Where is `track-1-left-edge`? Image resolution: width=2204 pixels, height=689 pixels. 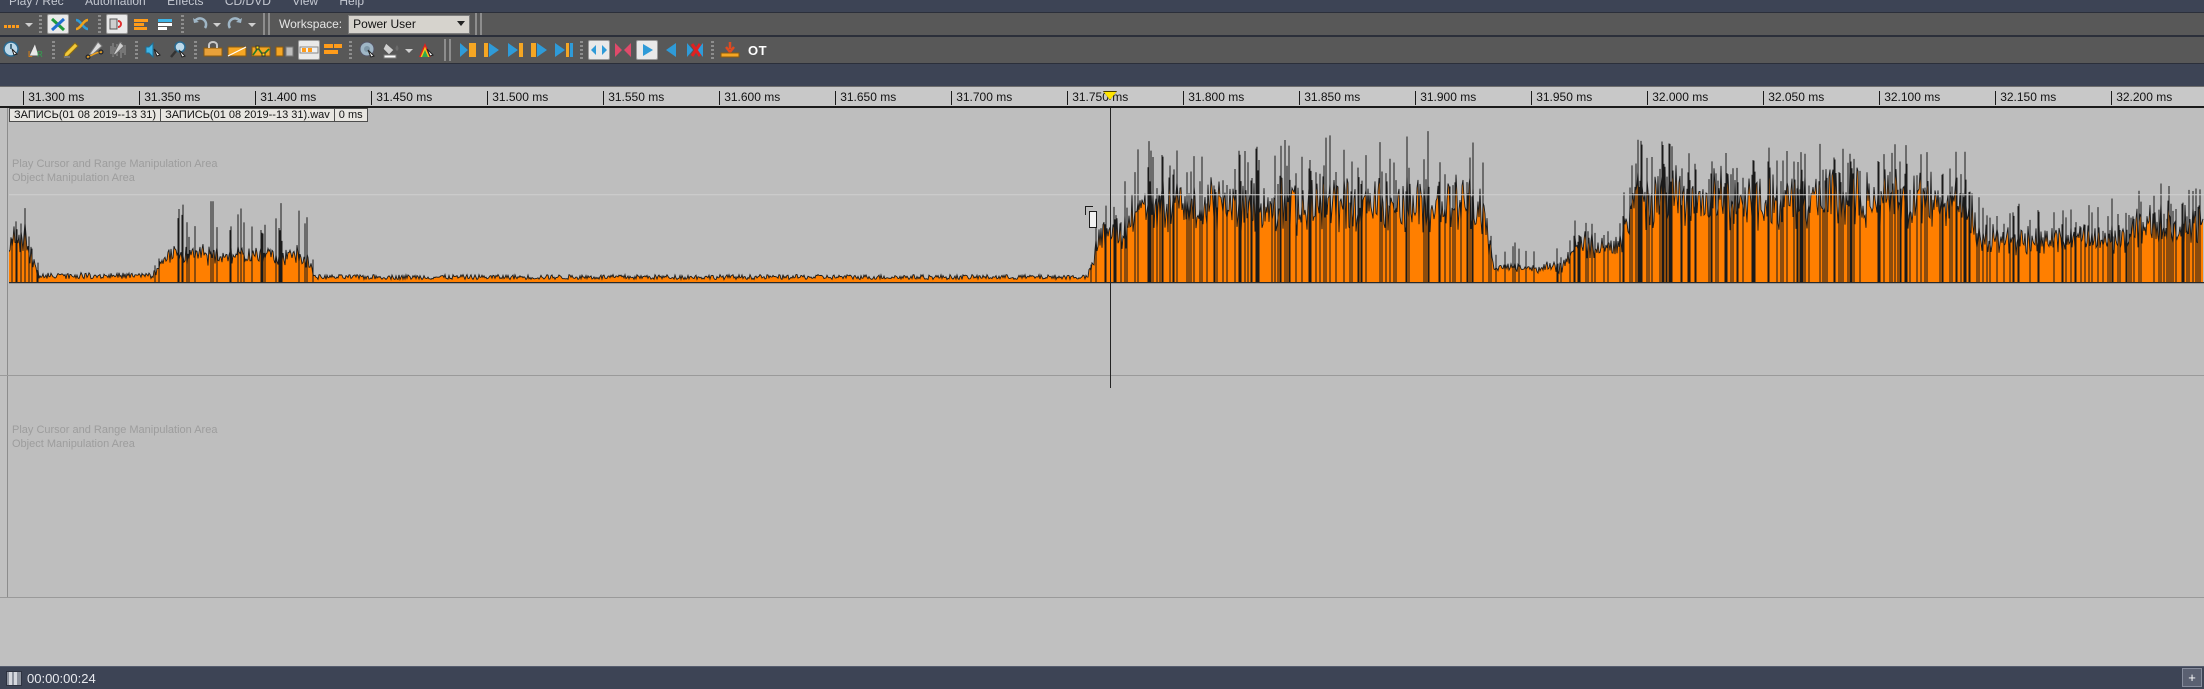
track-1-left-edge is located at coordinates (4, 241).